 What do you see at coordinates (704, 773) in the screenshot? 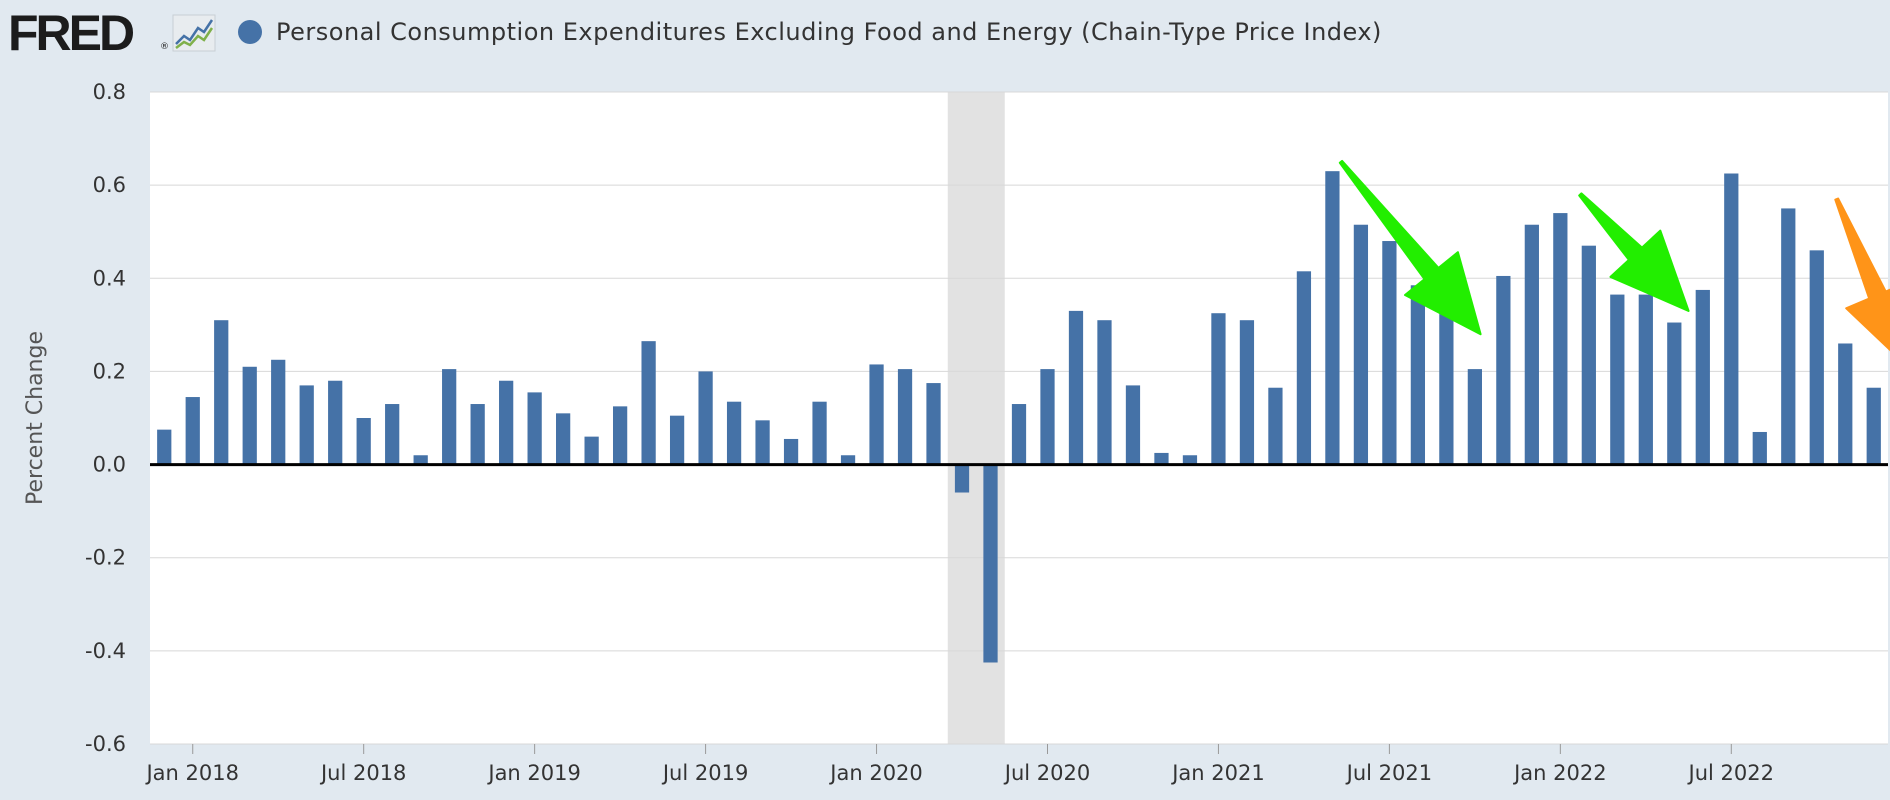
I see `x-tick-label: Jul 2019` at bounding box center [704, 773].